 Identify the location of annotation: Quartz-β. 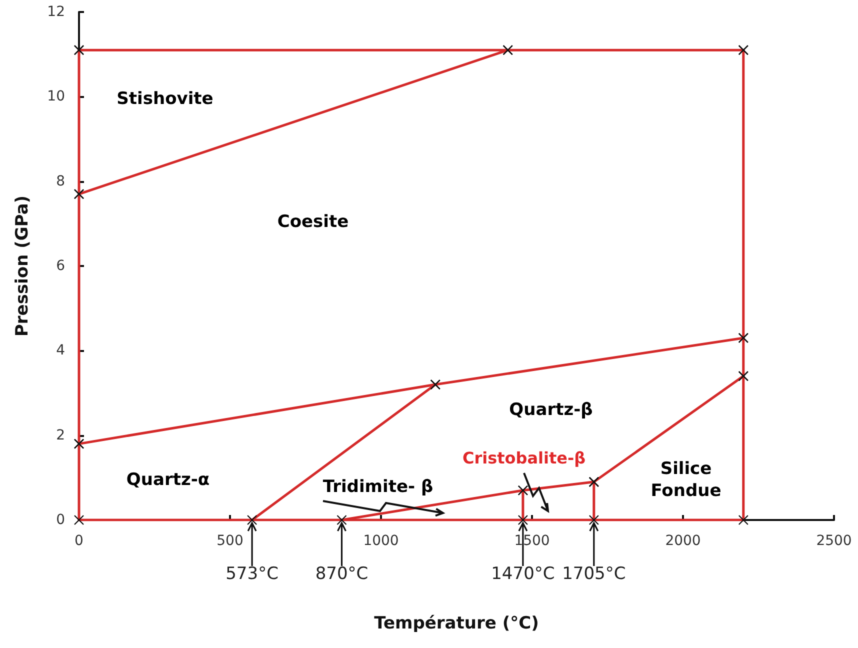
(551, 410).